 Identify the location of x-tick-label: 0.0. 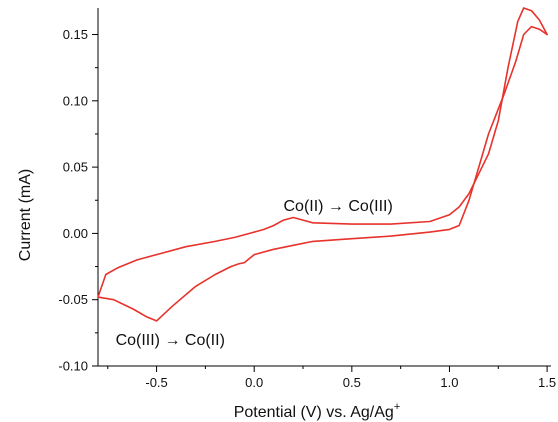
(254, 382).